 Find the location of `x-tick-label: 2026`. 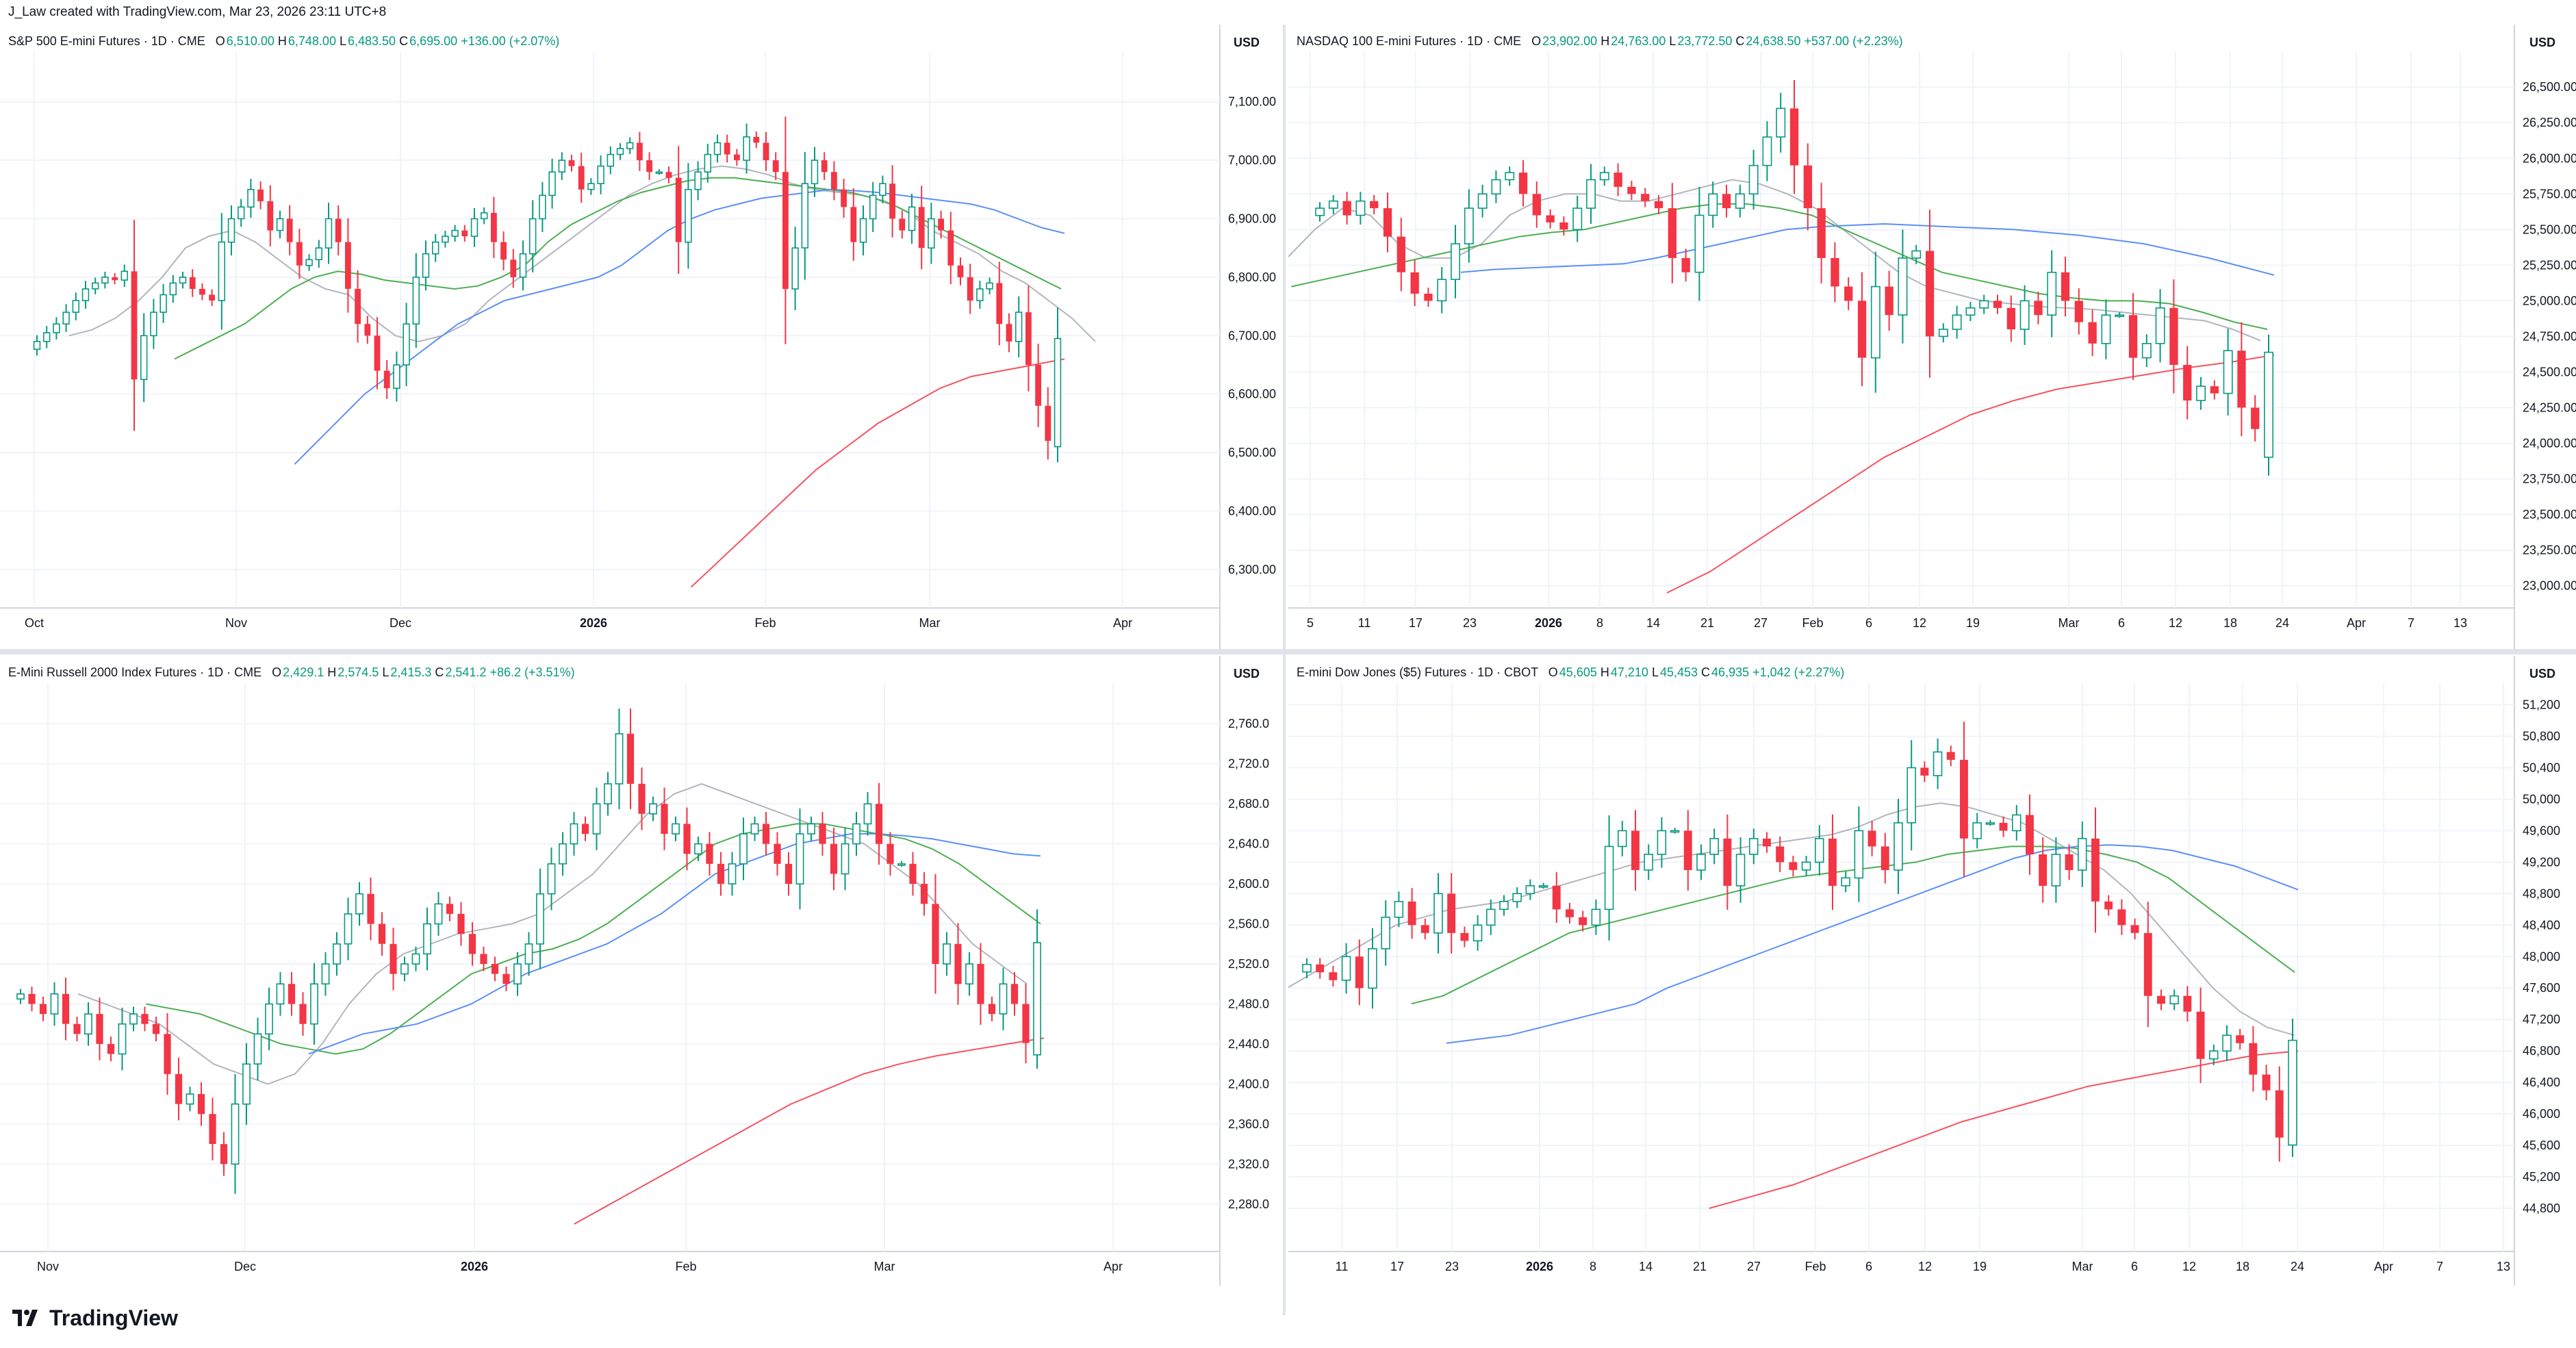

x-tick-label: 2026 is located at coordinates (593, 623).